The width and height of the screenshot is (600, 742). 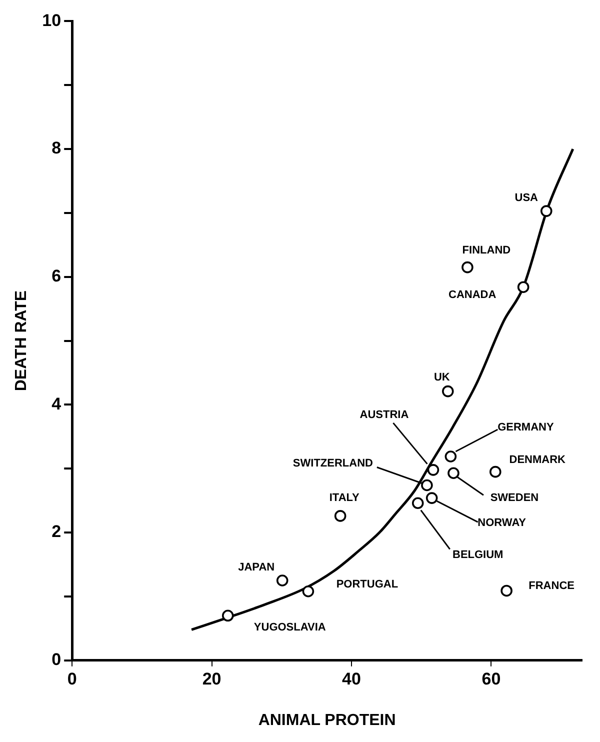 I want to click on annotation: AUSTRIA, so click(x=384, y=414).